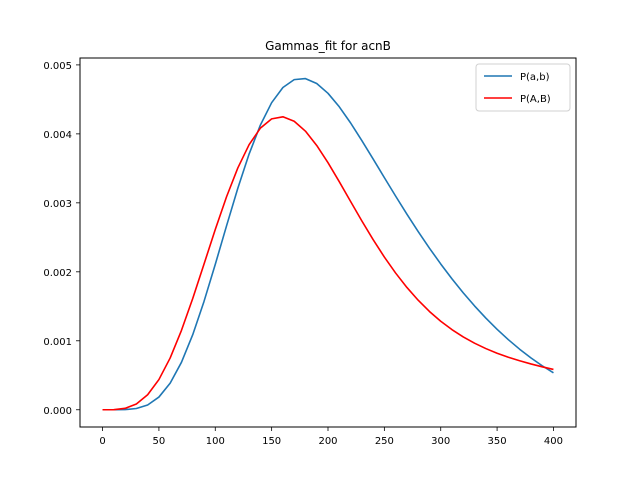  I want to click on x-tick-label: 250, so click(384, 441).